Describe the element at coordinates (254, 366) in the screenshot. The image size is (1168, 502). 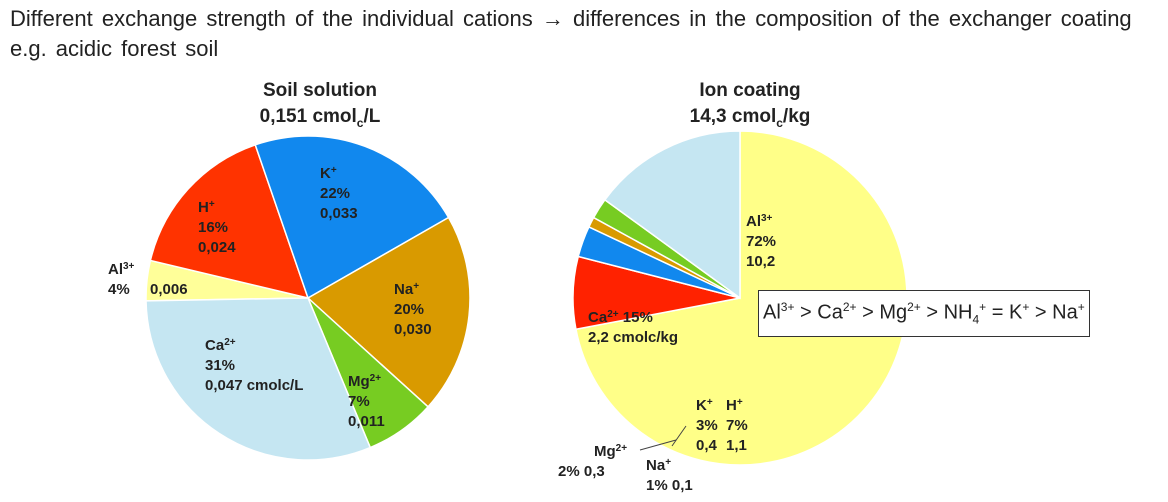
I see `label-soil-solution-ca: Ca2+ 31% 0,047 cmolc/L` at that location.